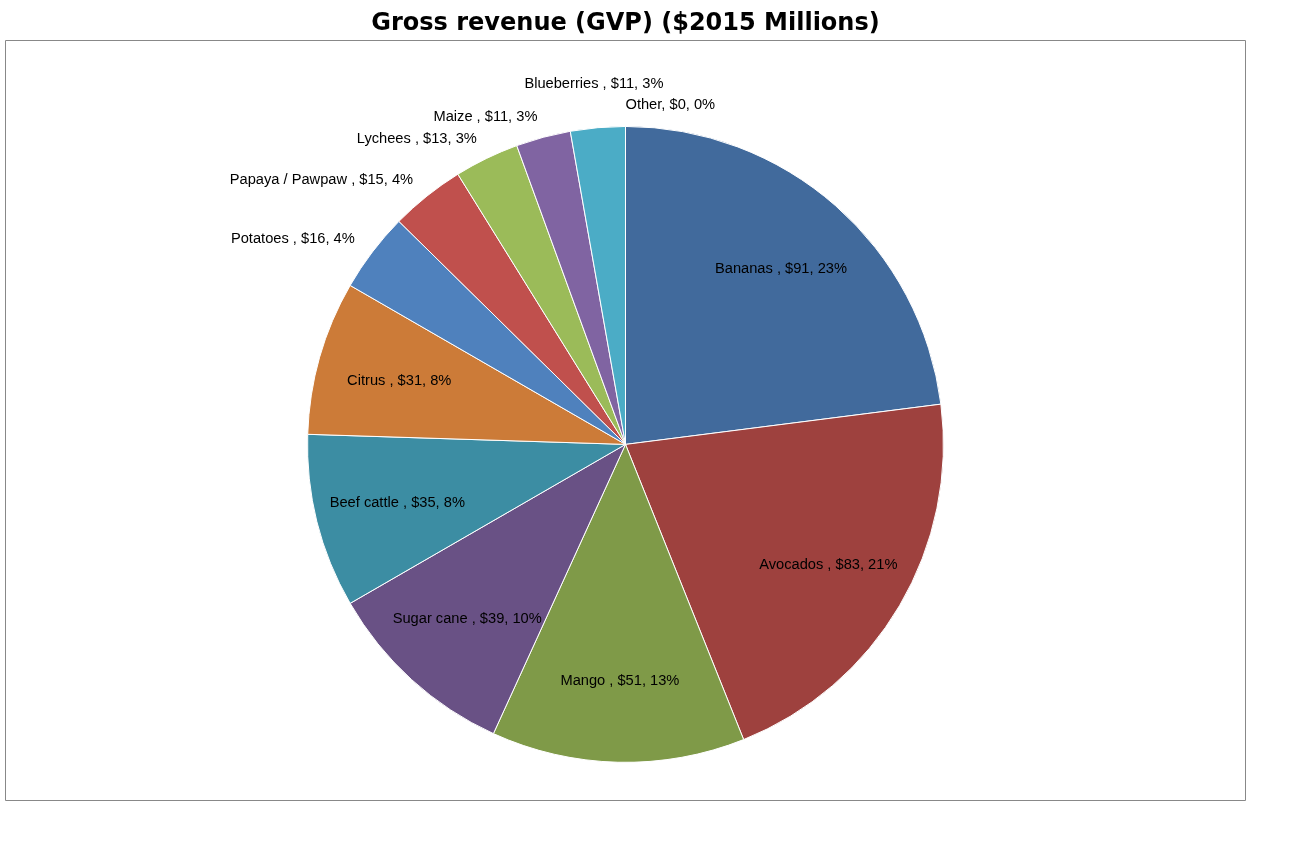 The image size is (1300, 857). What do you see at coordinates (292, 238) in the screenshot?
I see `slice-label: Potatoes , $16, 4%` at bounding box center [292, 238].